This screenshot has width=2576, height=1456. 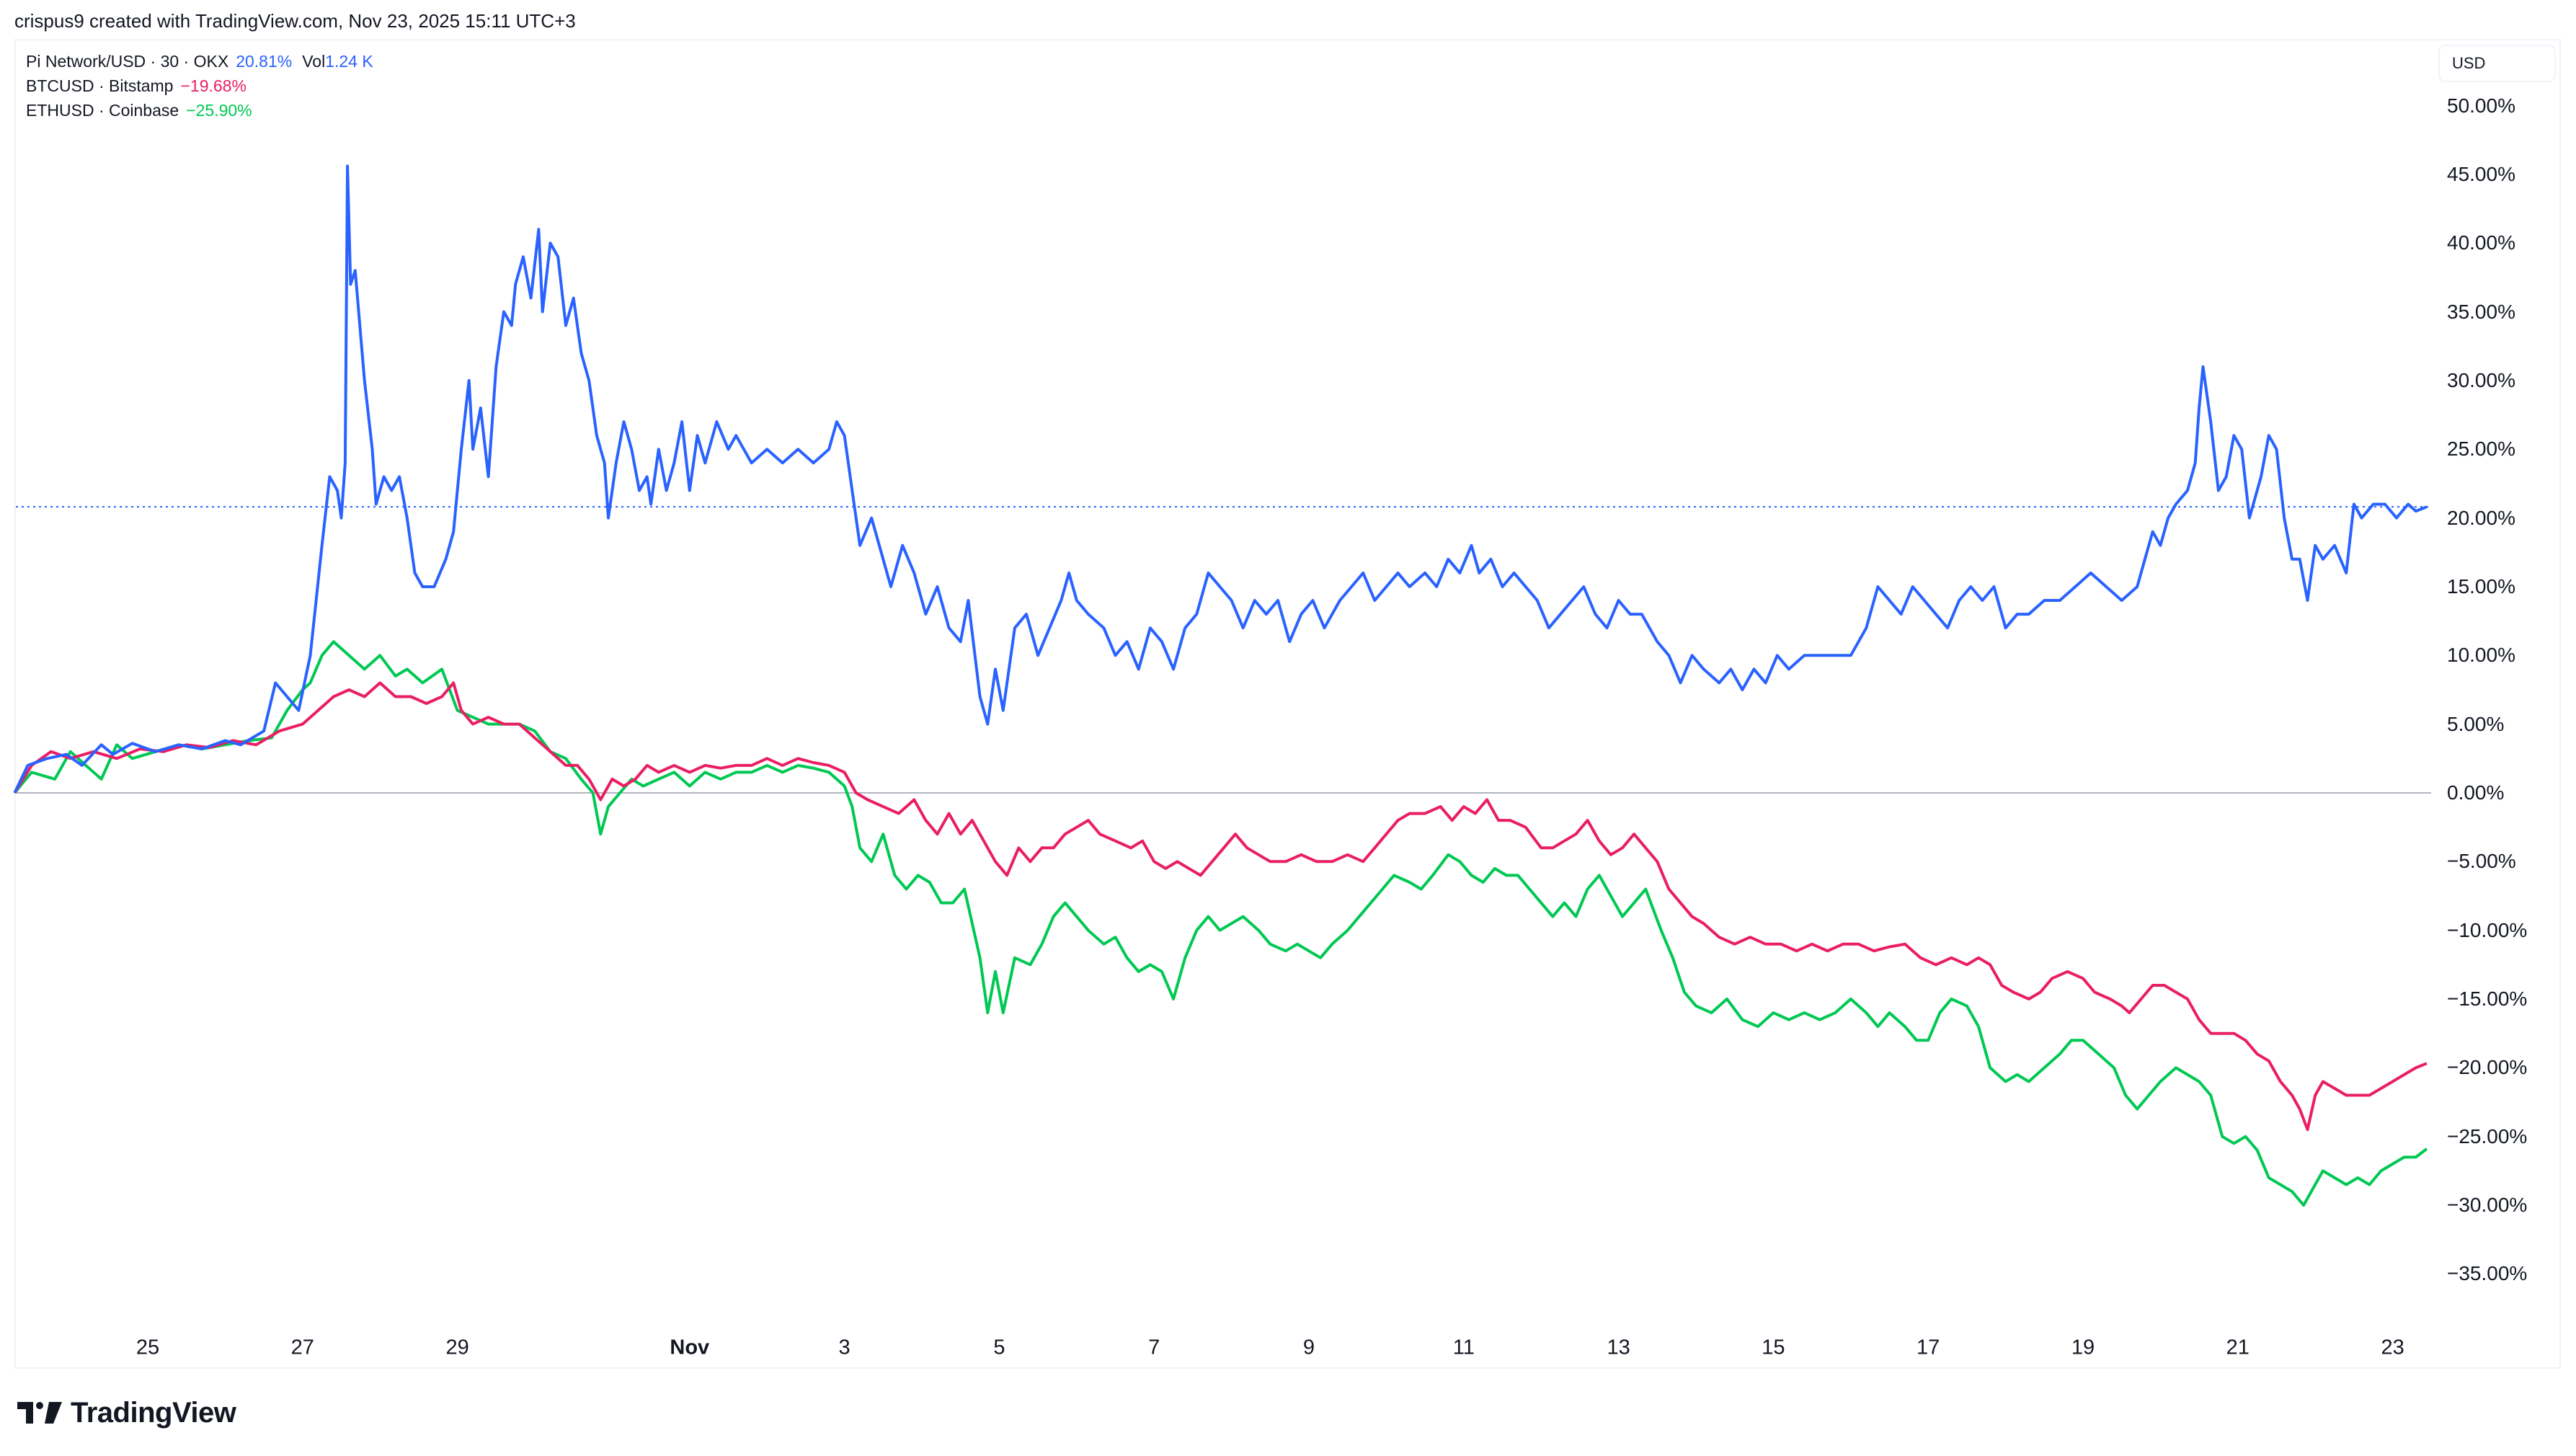 I want to click on x-tick-label: 3, so click(x=844, y=1347).